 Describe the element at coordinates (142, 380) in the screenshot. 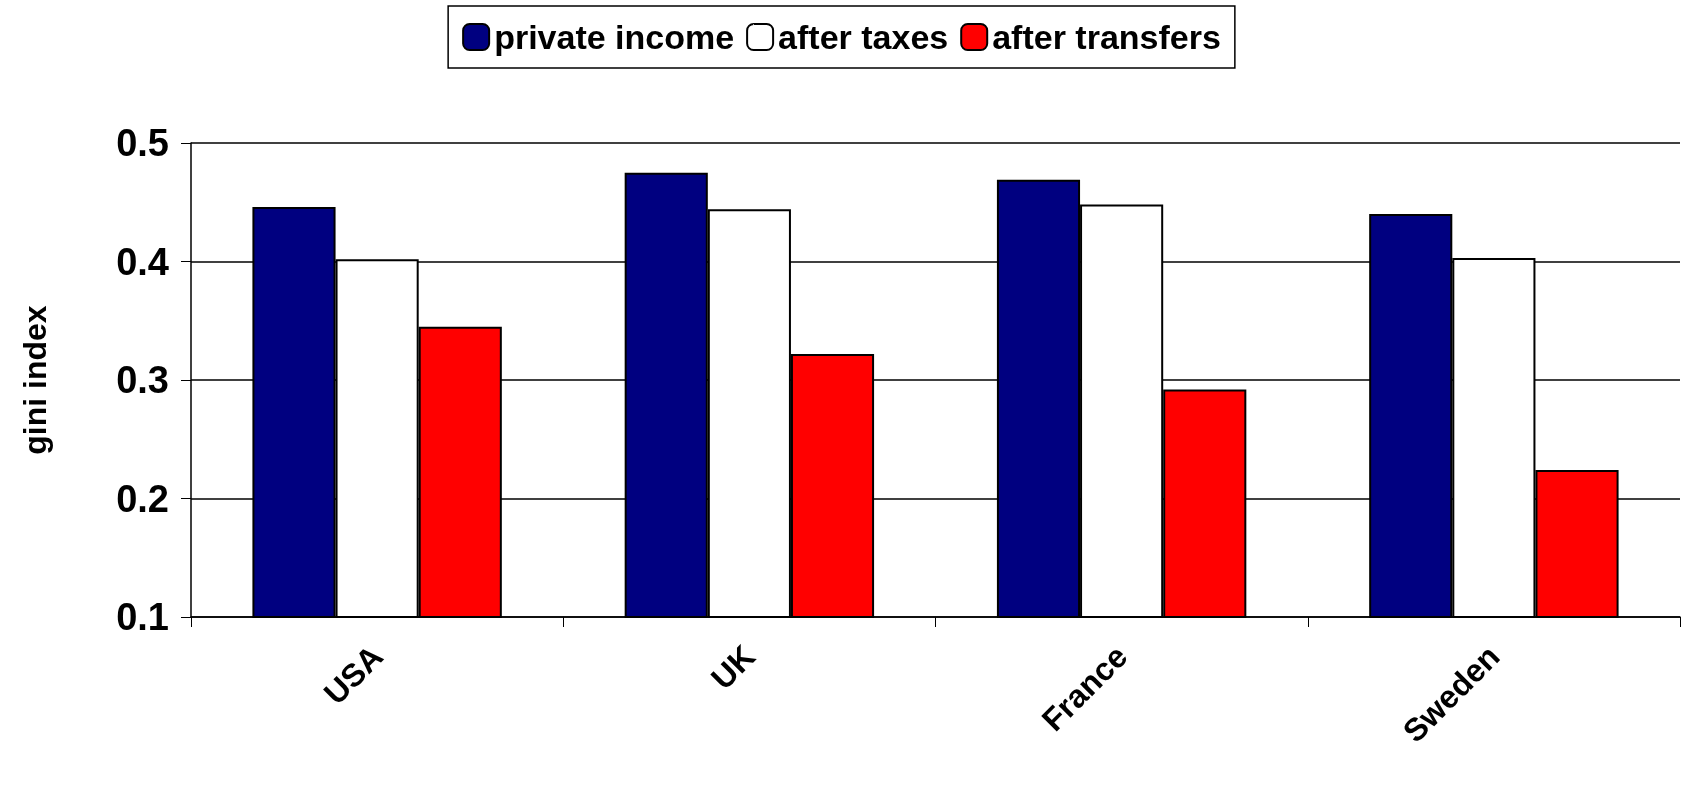

I see `y-tick-label: 0.3` at that location.